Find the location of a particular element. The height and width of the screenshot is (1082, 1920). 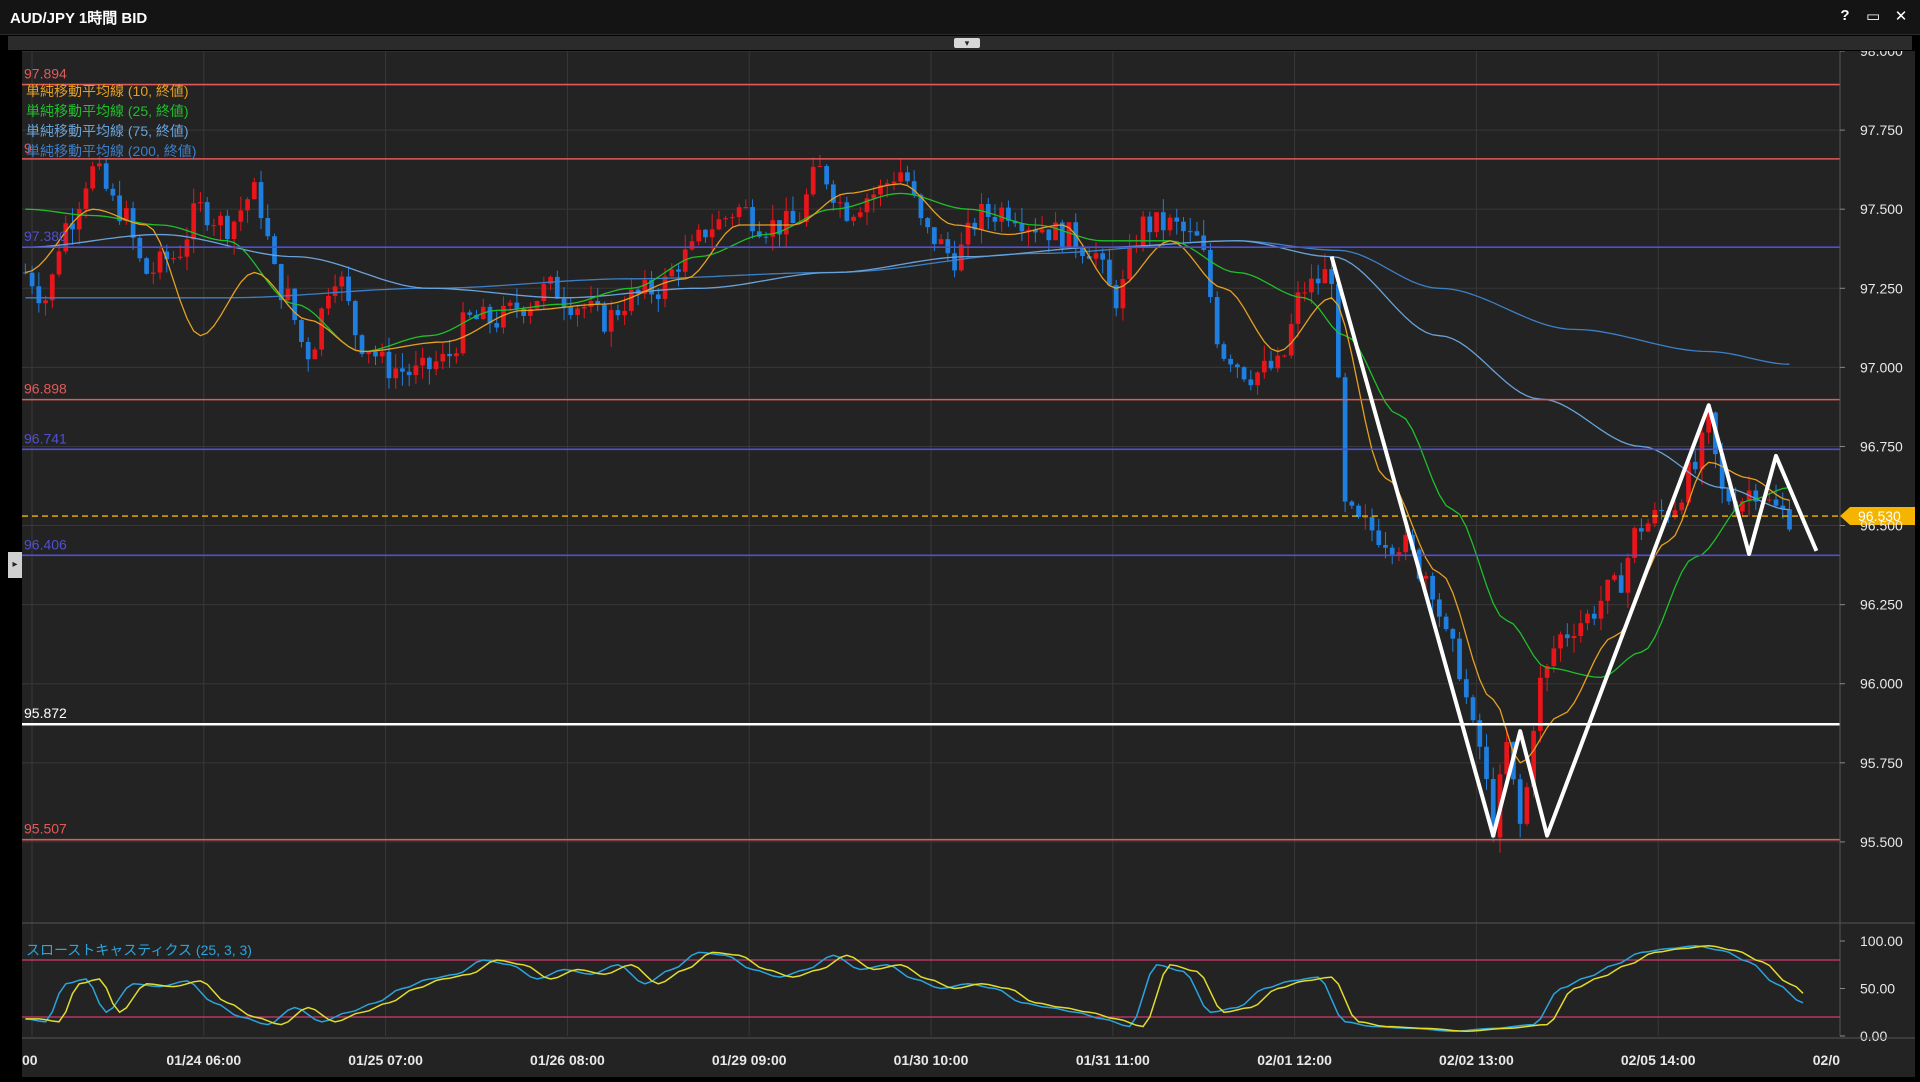

stochastic-axis-label: 100.00 is located at coordinates (1881, 941).